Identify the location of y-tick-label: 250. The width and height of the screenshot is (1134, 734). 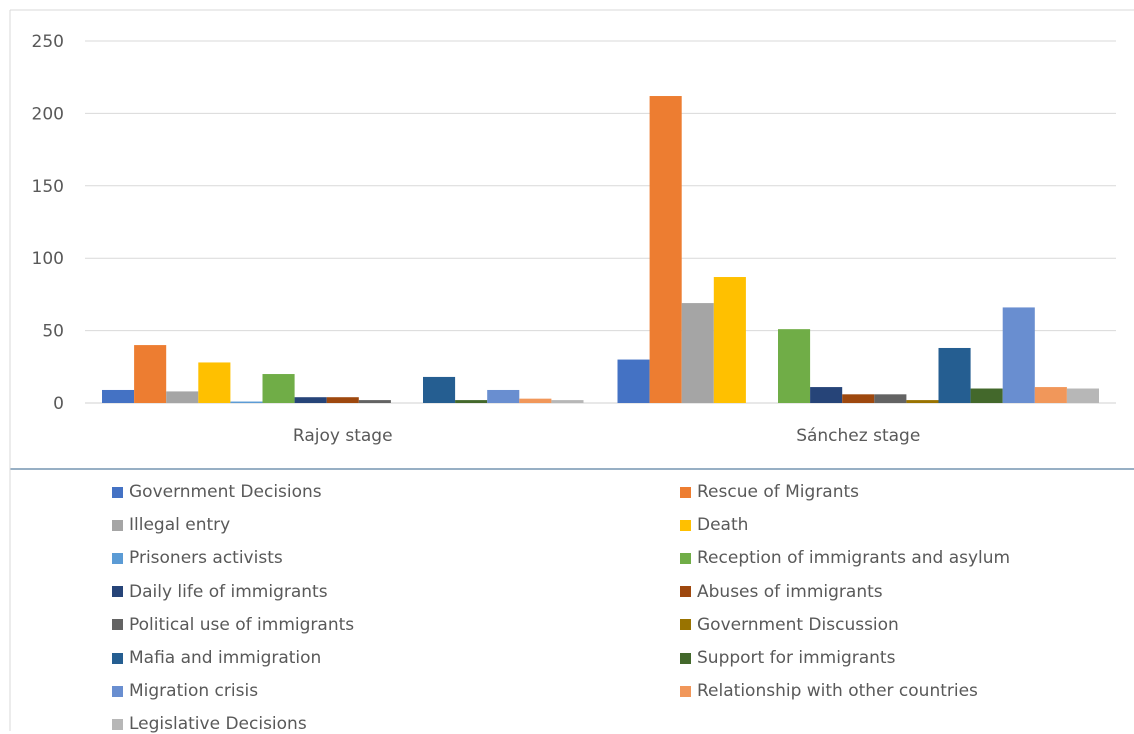
(48, 42).